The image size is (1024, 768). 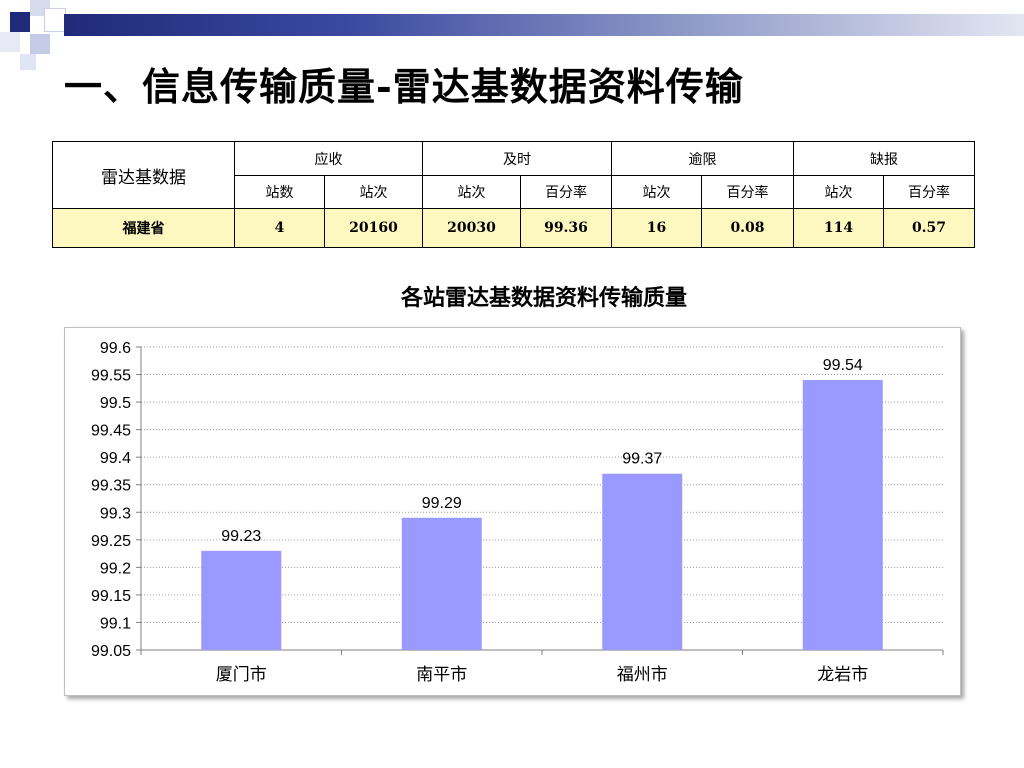 What do you see at coordinates (702, 158) in the screenshot?
I see `group-header: 逾限` at bounding box center [702, 158].